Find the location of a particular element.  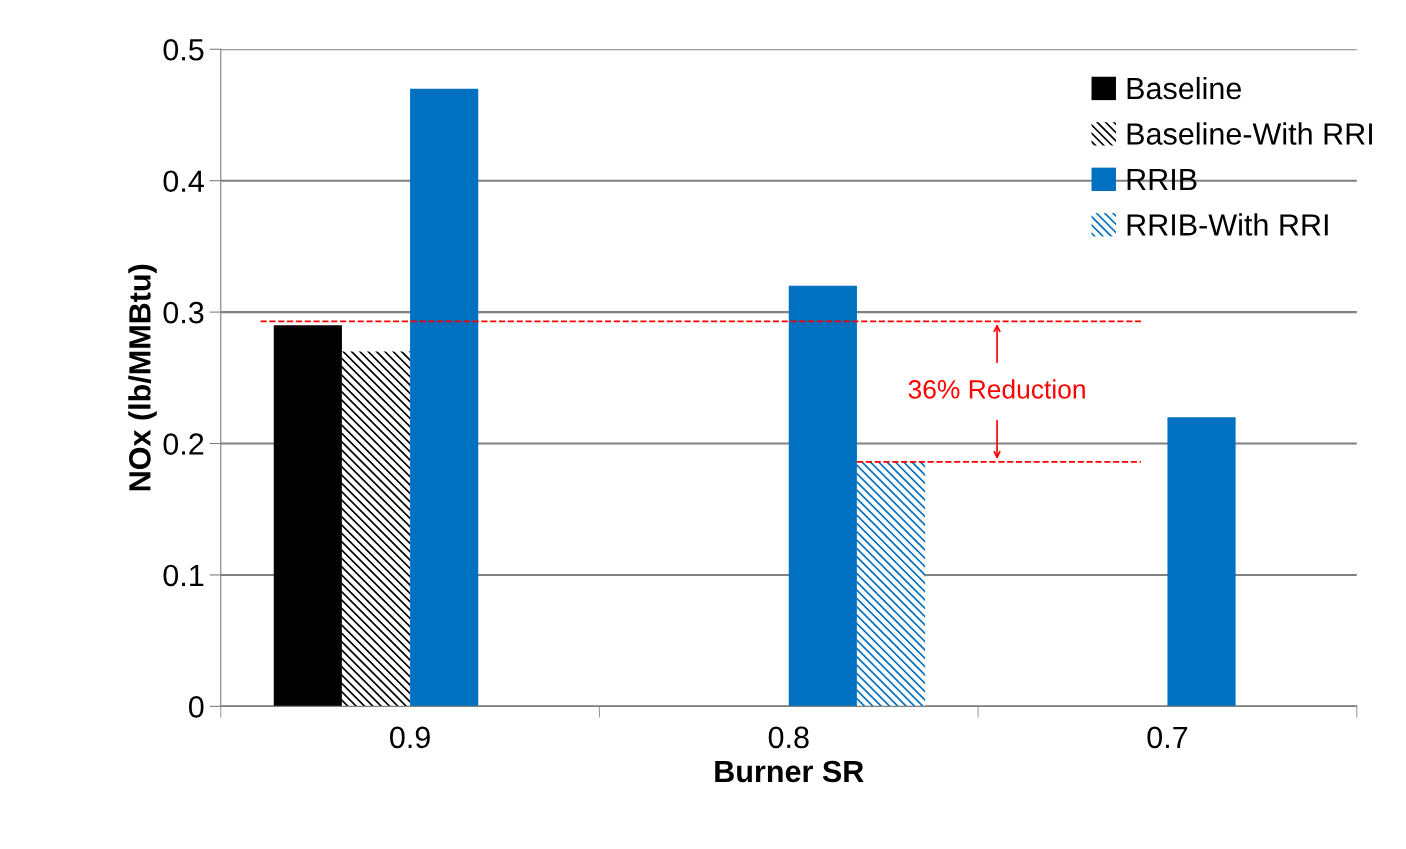

x-tick-label: 0.8 is located at coordinates (788, 737).